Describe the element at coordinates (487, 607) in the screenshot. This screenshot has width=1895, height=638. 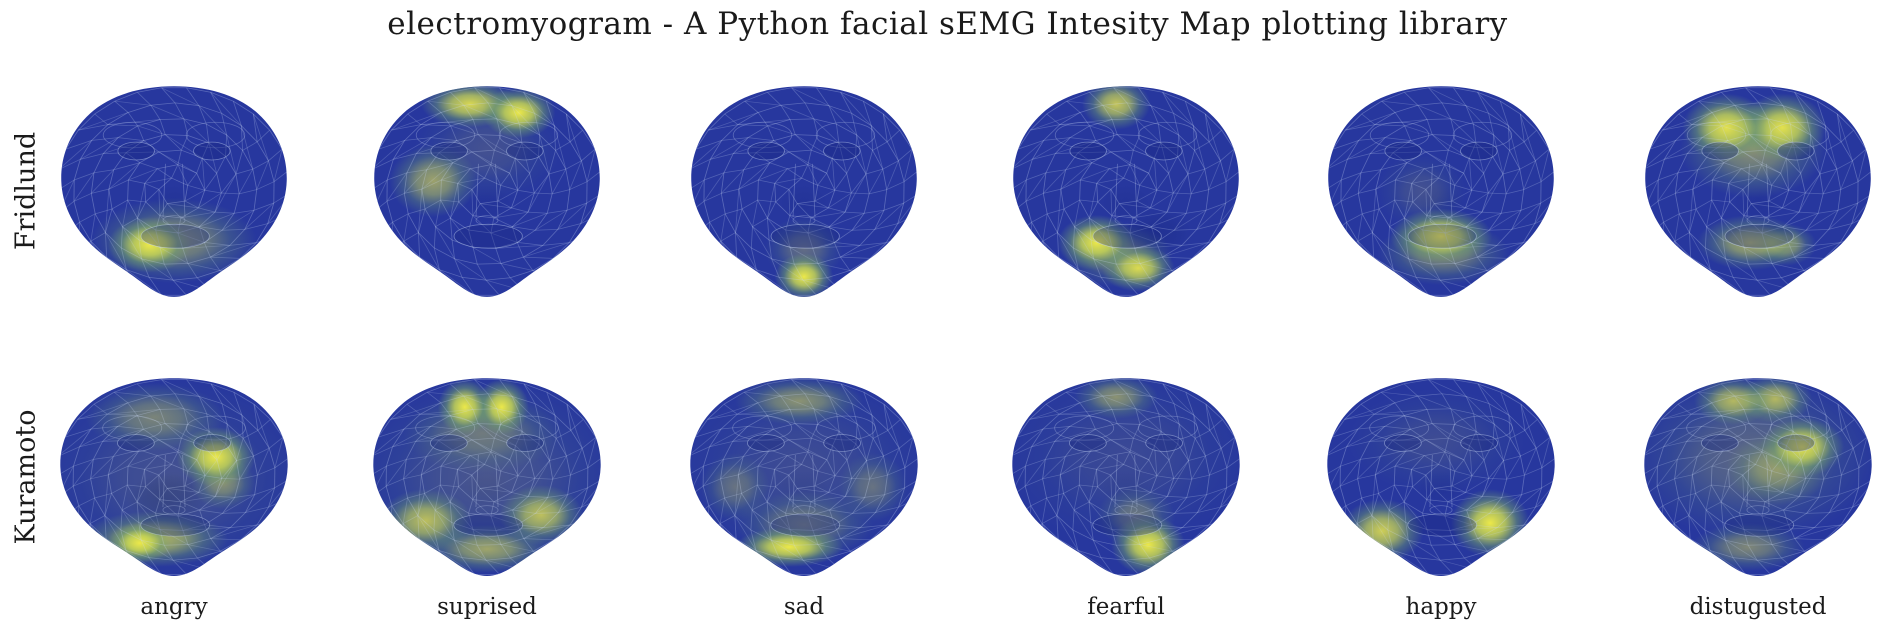
I see `col-label-suprised: suprised` at that location.